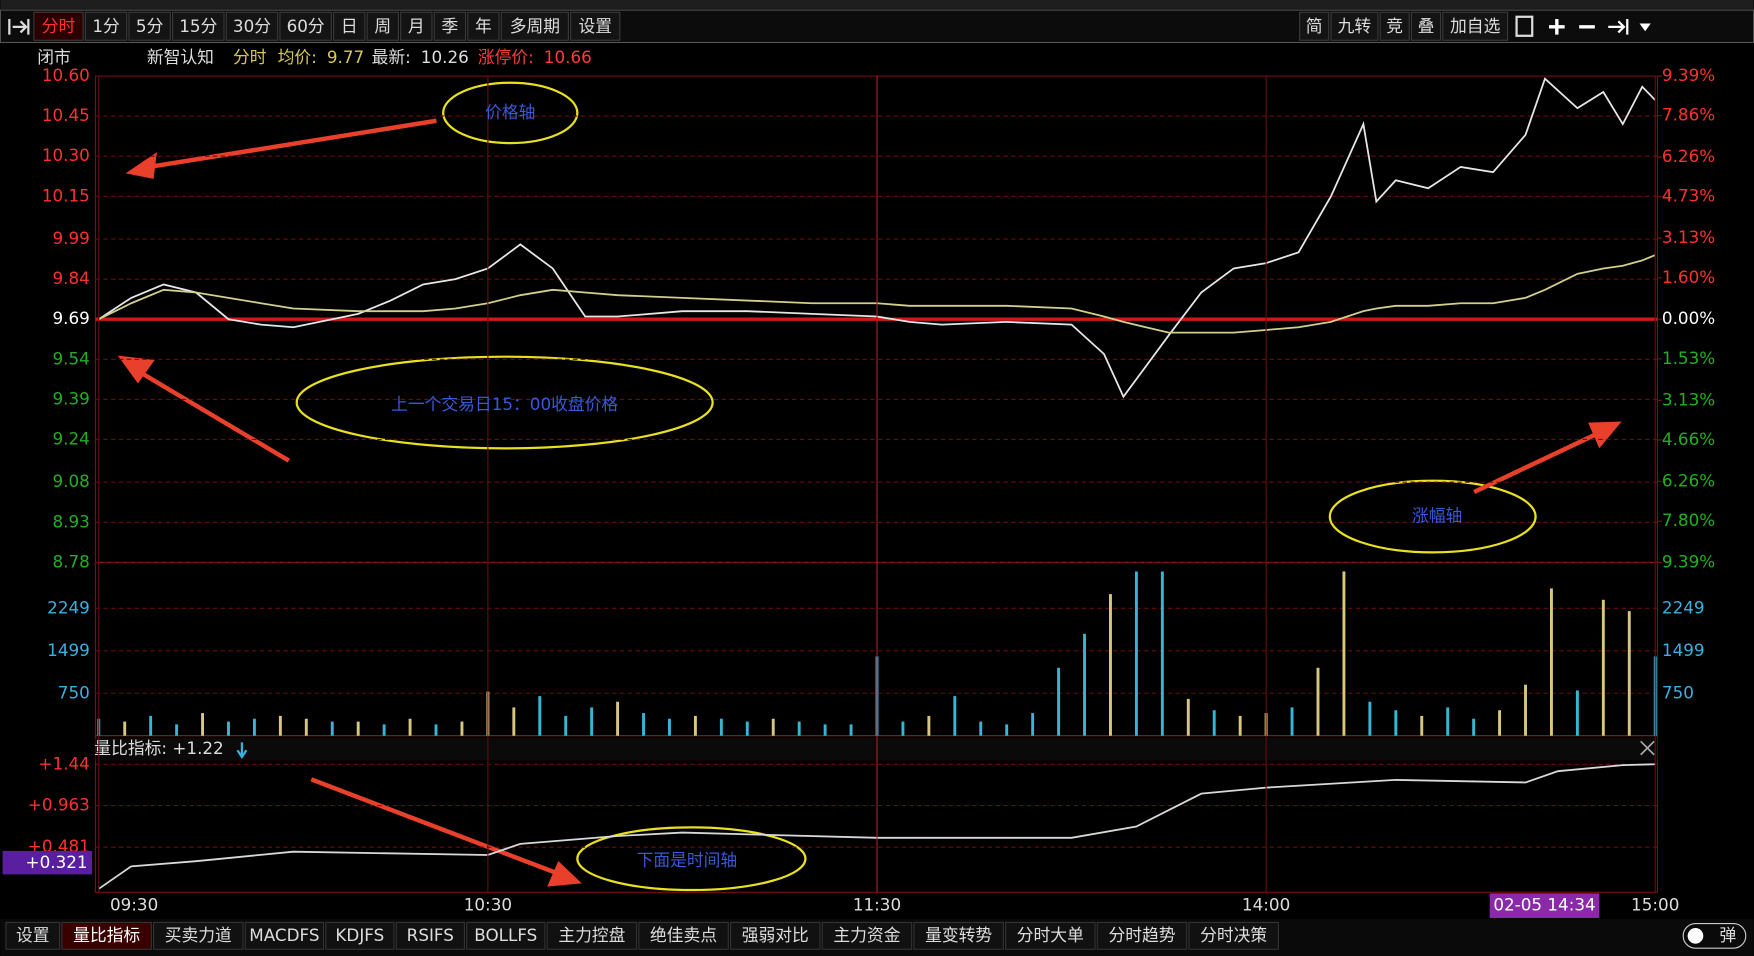 This screenshot has height=956, width=1754. What do you see at coordinates (1714, 936) in the screenshot?
I see `toggle-switch` at bounding box center [1714, 936].